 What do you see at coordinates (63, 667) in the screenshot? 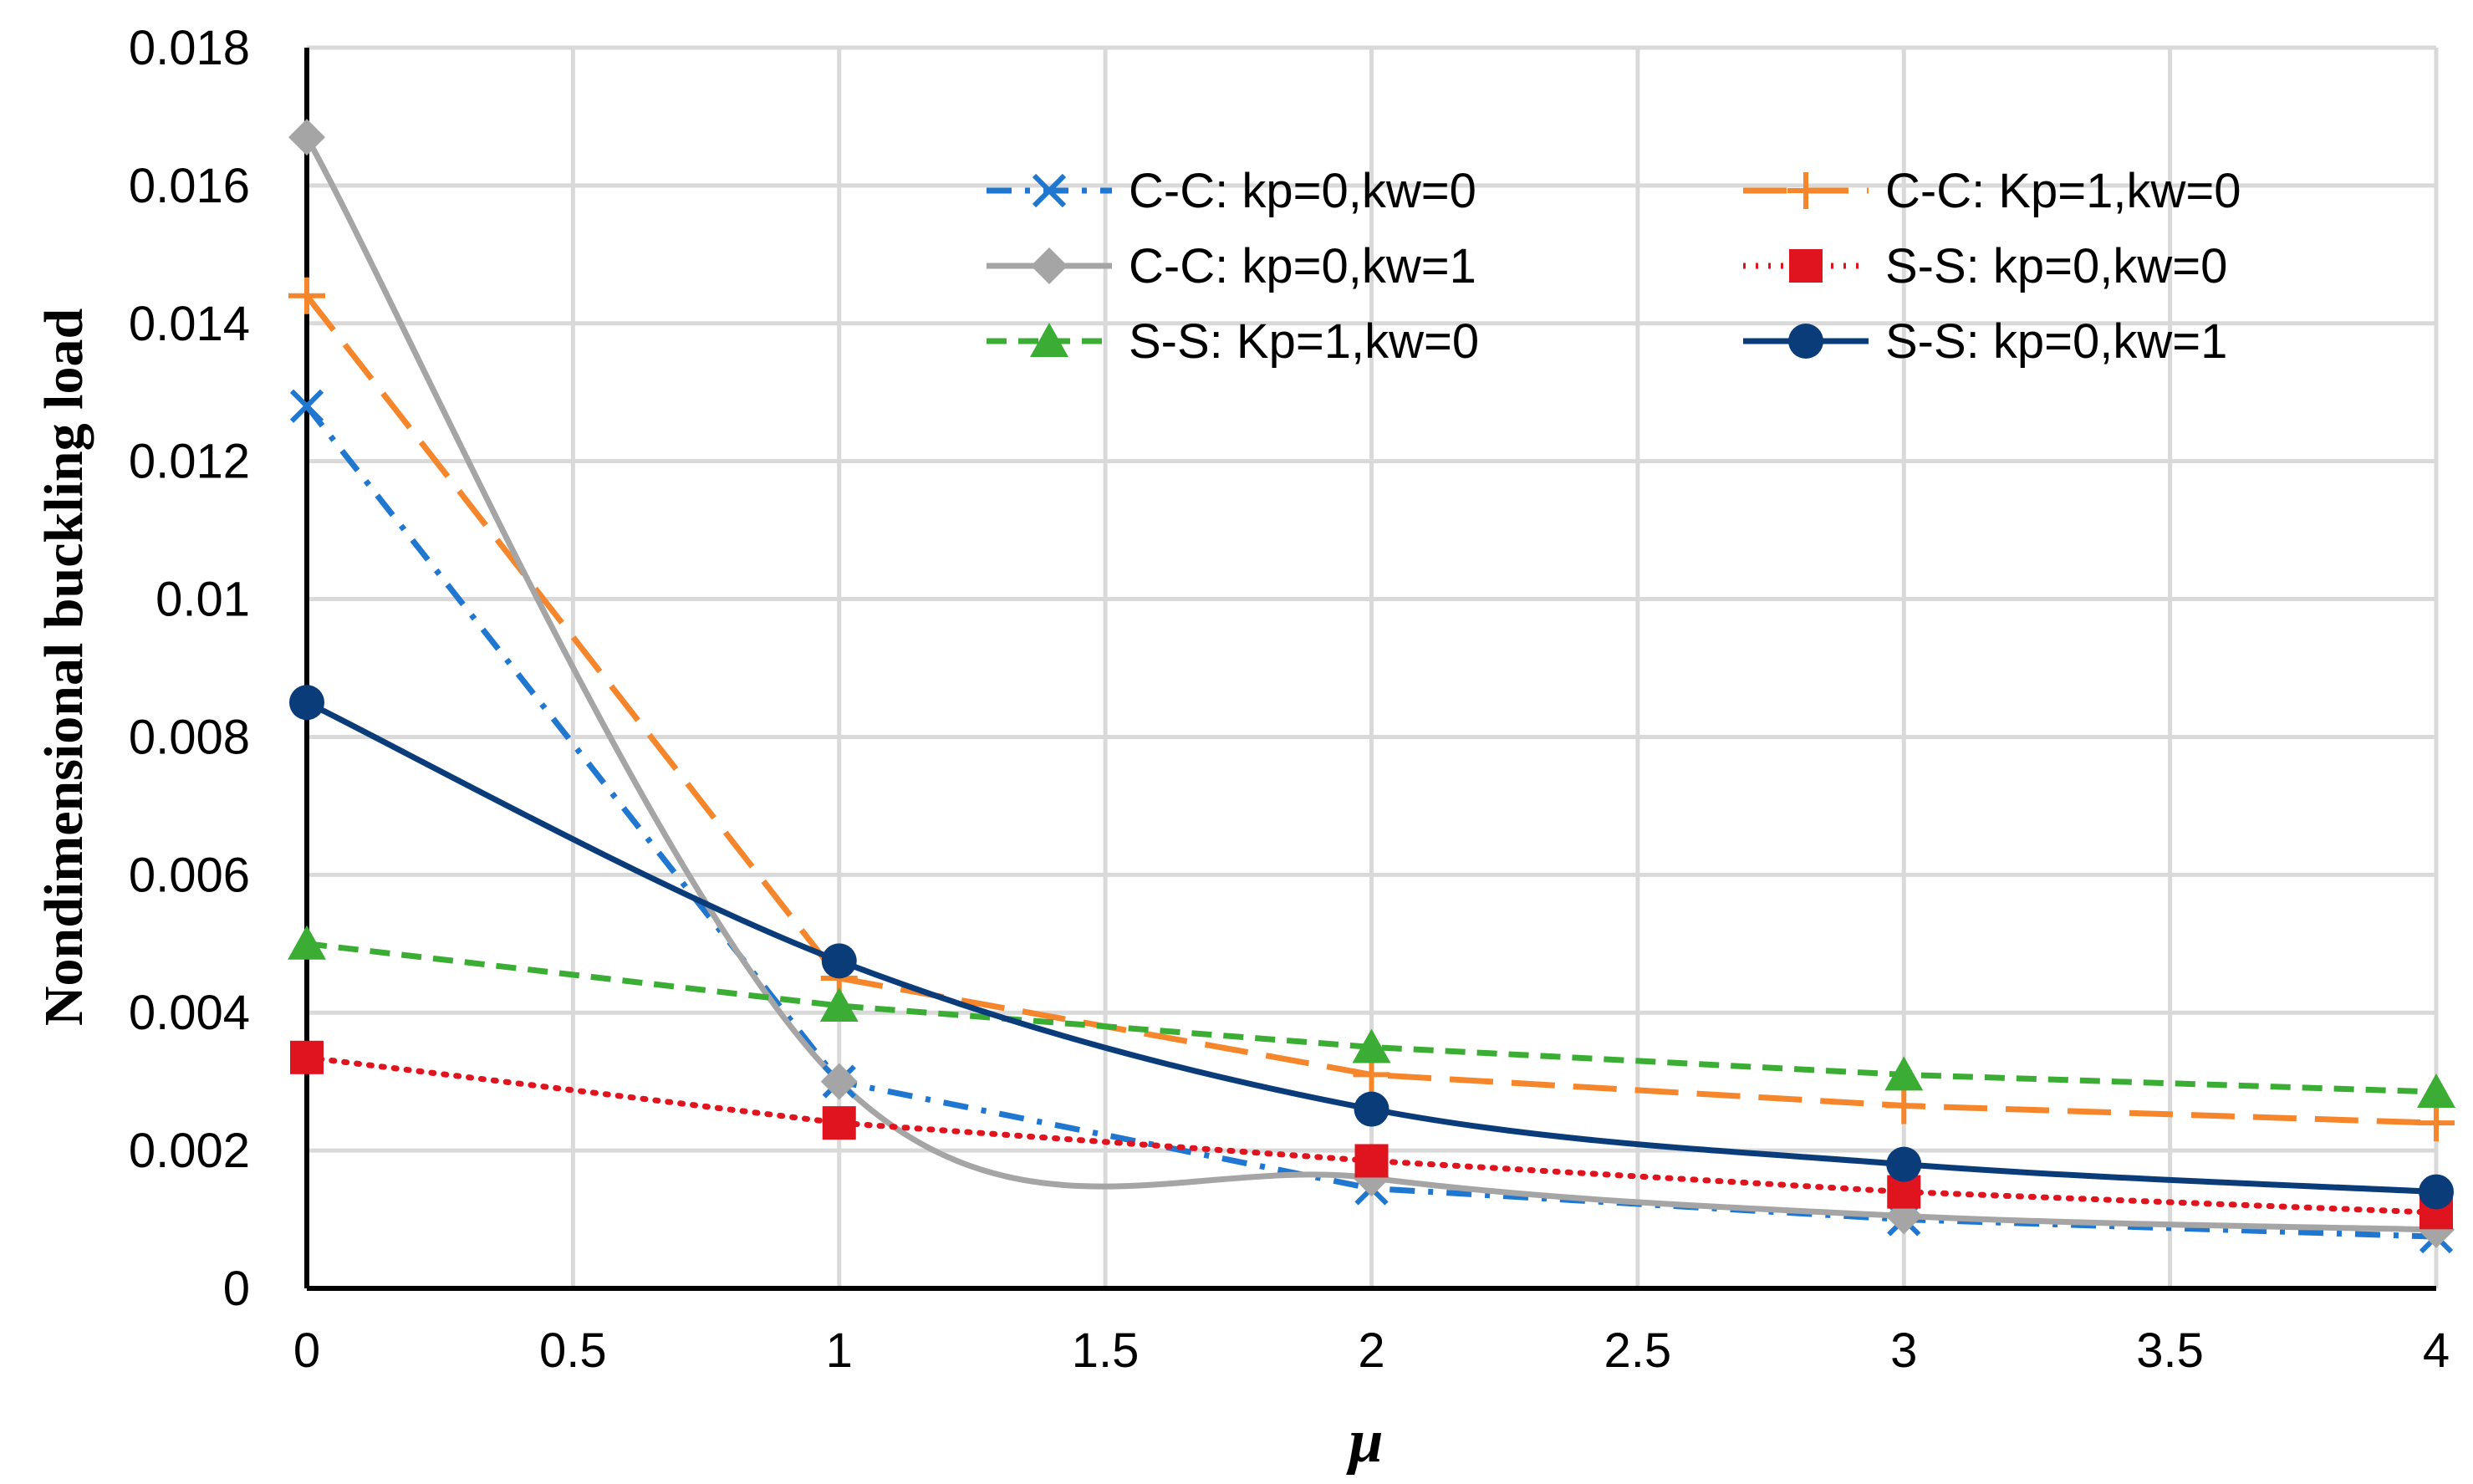
I see `y-axis-title: Nondimensional buckling load` at bounding box center [63, 667].